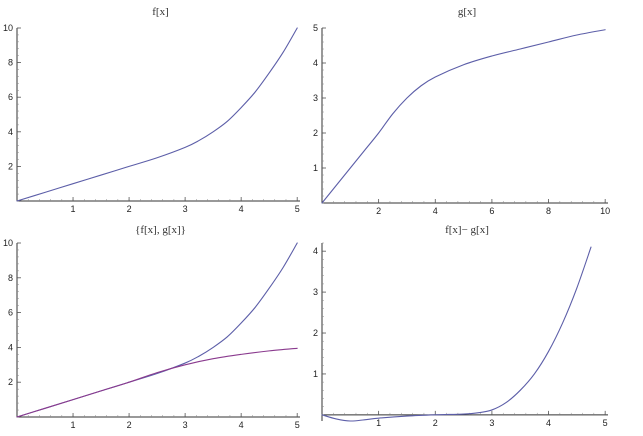 Image resolution: width=643 pixels, height=436 pixels. What do you see at coordinates (548, 211) in the screenshot?
I see `x-tick-label: 8` at bounding box center [548, 211].